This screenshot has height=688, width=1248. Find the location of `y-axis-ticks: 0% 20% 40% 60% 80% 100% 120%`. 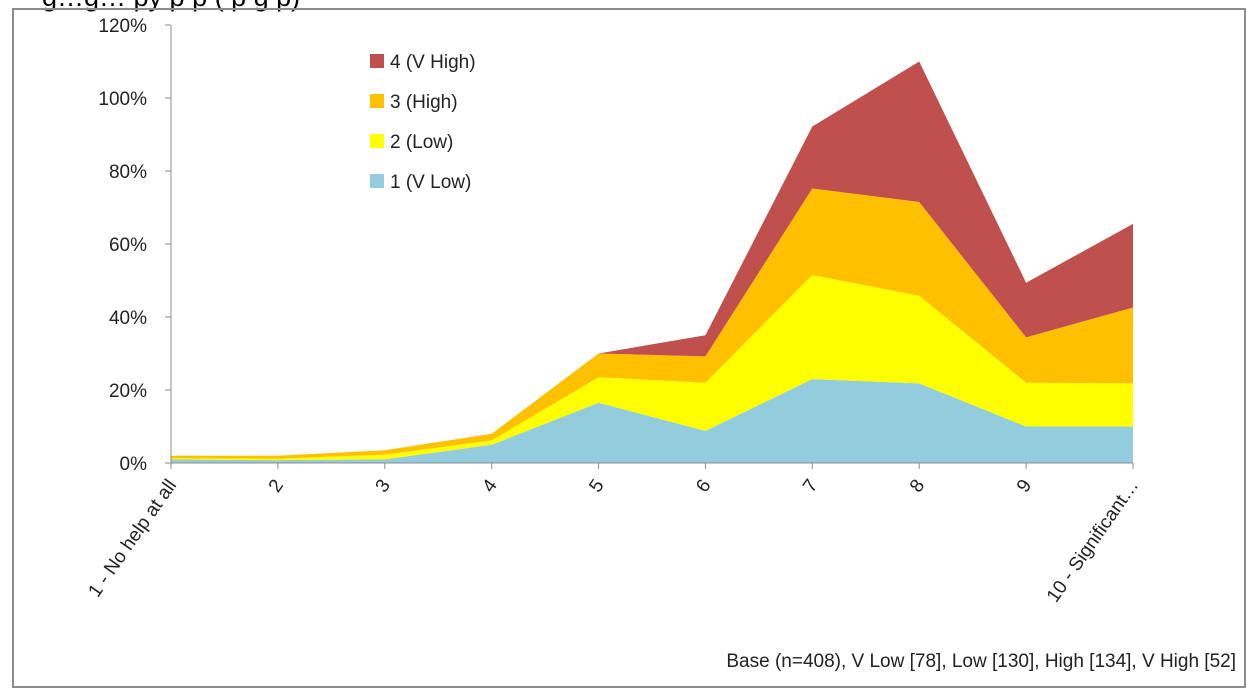

y-axis-ticks: 0% 20% 40% 60% 80% 100% 120% is located at coordinates (134, 245).